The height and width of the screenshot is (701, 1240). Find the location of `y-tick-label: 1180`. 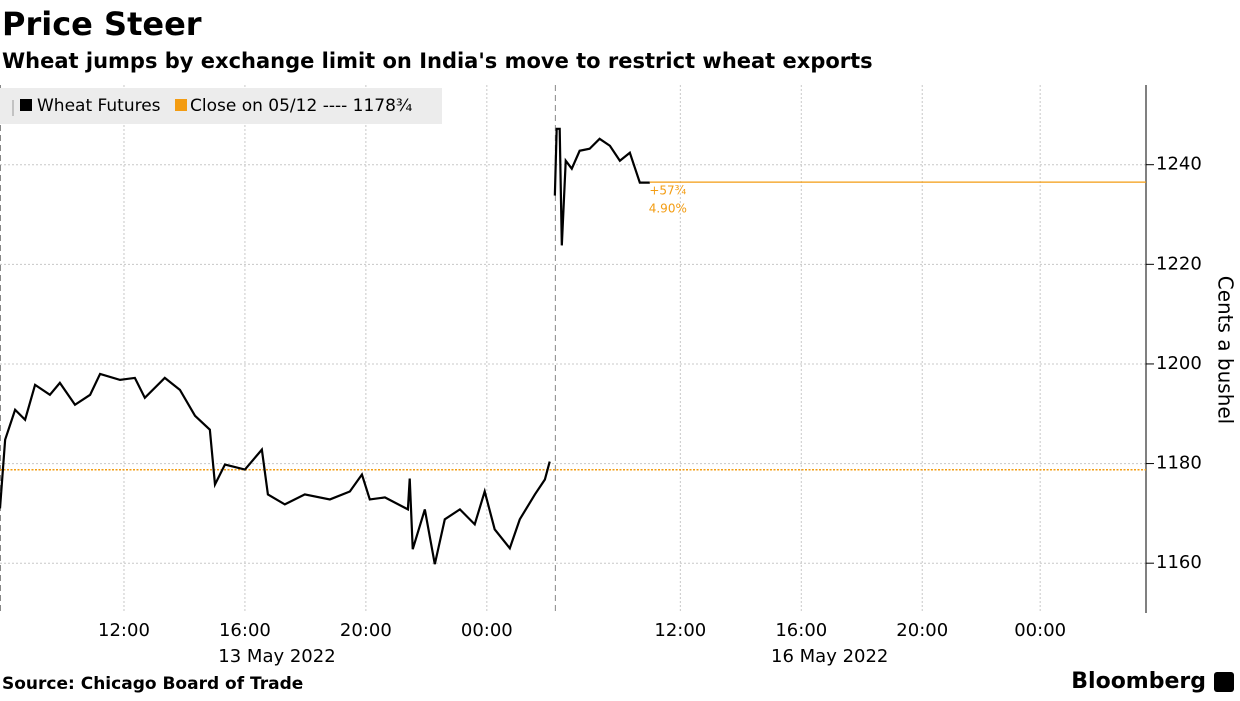

y-tick-label: 1180 is located at coordinates (1179, 463).